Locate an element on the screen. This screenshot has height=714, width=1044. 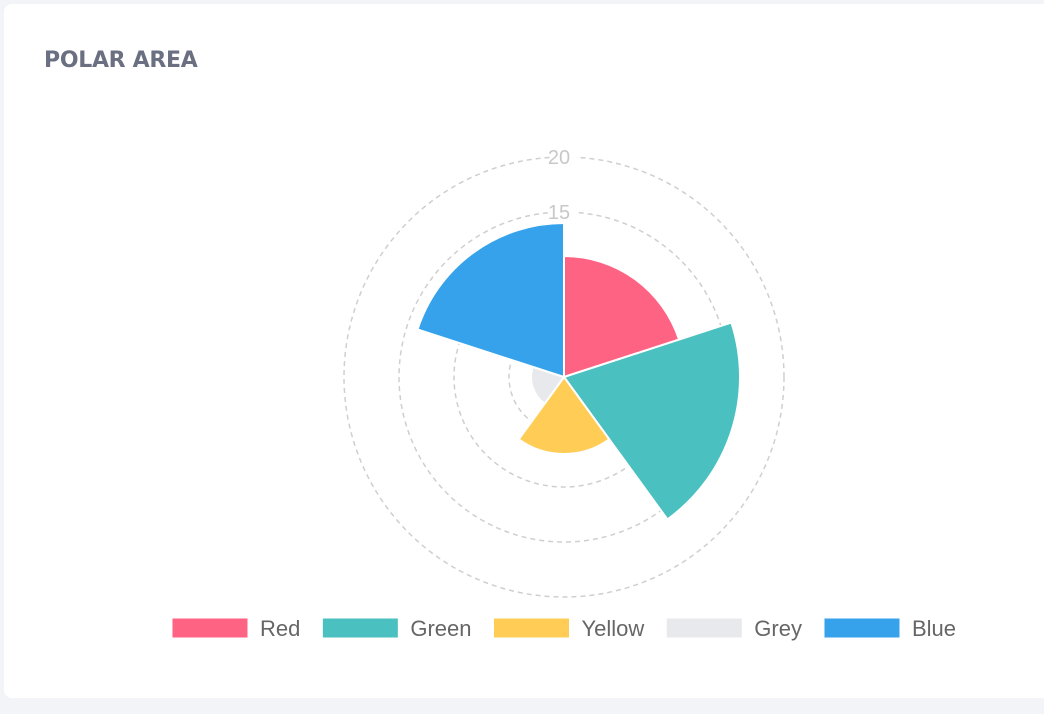
legend-label: Yellow is located at coordinates (612, 628).